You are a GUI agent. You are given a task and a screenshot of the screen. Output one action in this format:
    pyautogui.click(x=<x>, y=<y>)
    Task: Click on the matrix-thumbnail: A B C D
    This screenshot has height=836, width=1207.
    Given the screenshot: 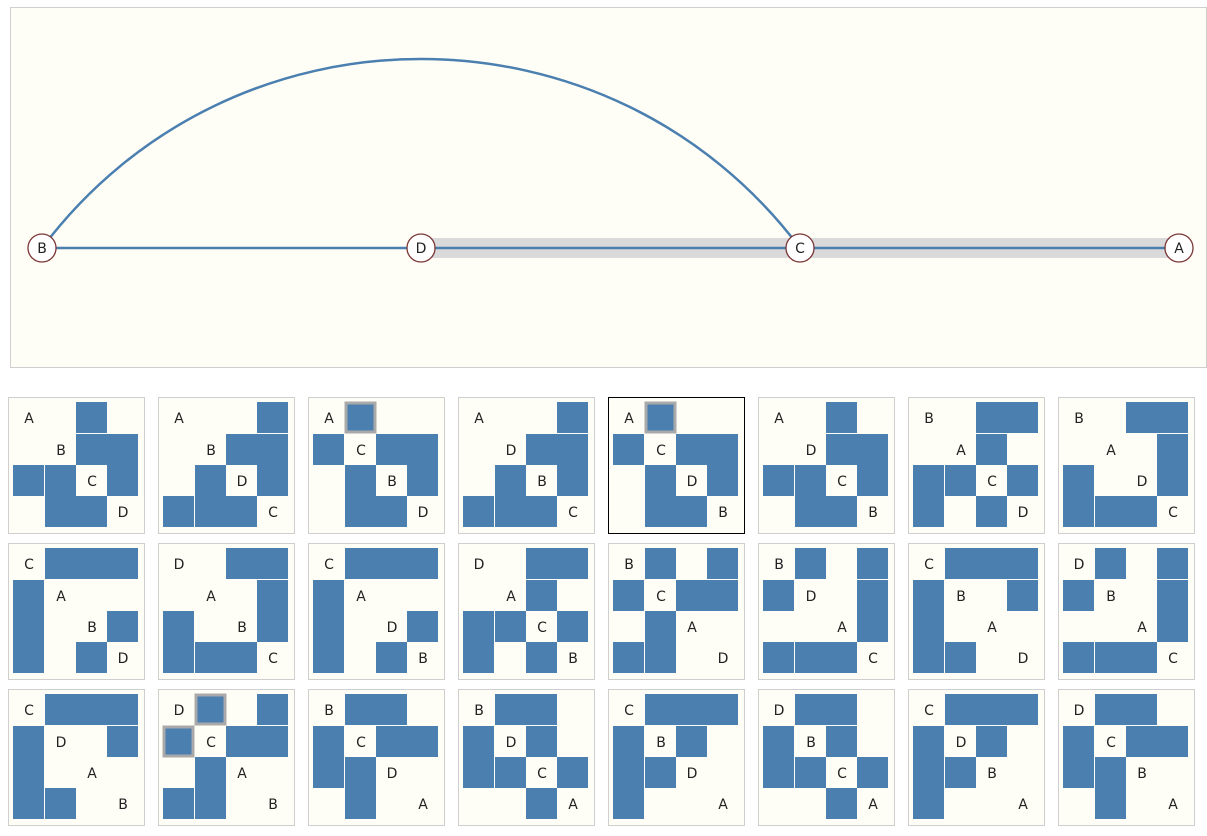 What is the action you would take?
    pyautogui.click(x=76, y=465)
    